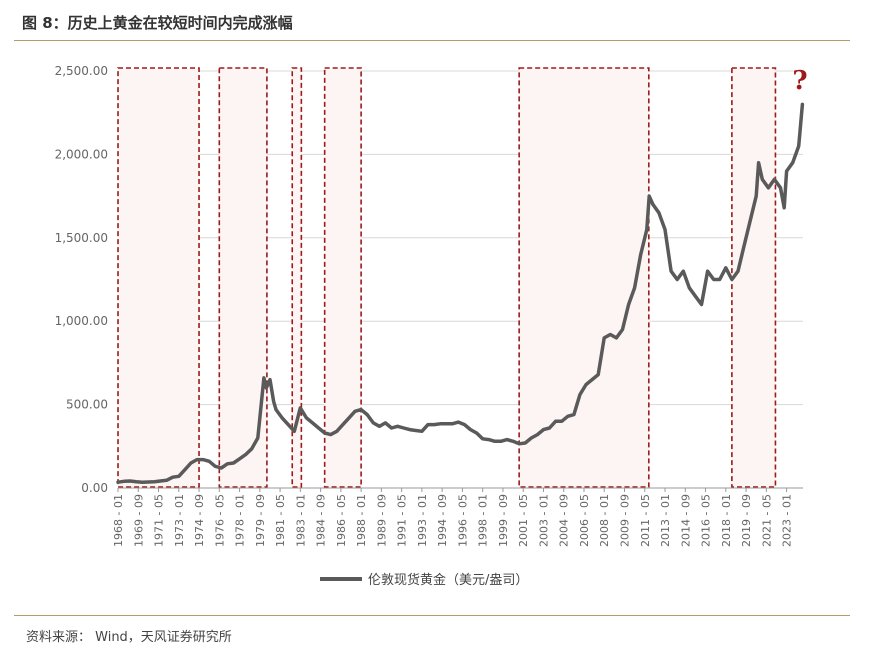 Image resolution: width=877 pixels, height=659 pixels. I want to click on x-tick-label: 2018 - 01, so click(726, 520).